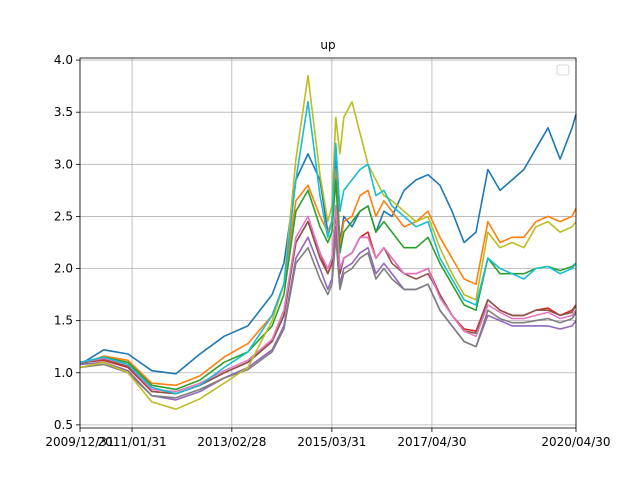  Describe the element at coordinates (131, 442) in the screenshot. I see `x-tick-label: 2011/01/31` at that location.